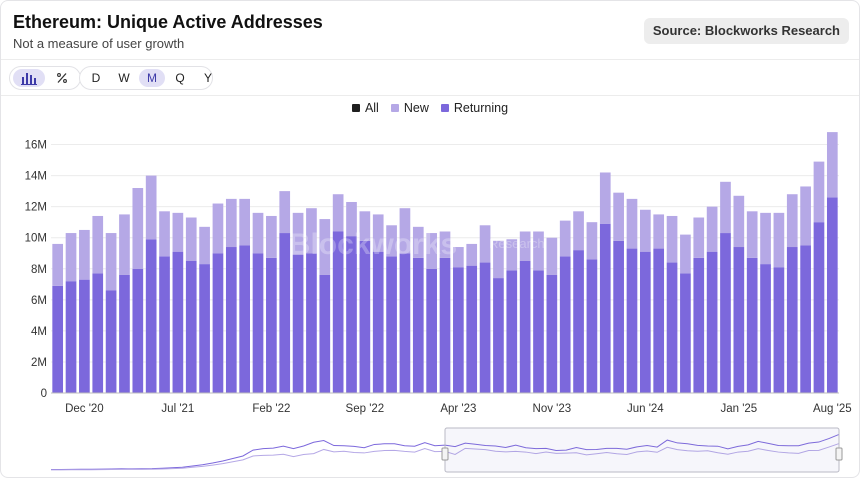  What do you see at coordinates (29, 78) in the screenshot?
I see `bar-chart-button` at bounding box center [29, 78].